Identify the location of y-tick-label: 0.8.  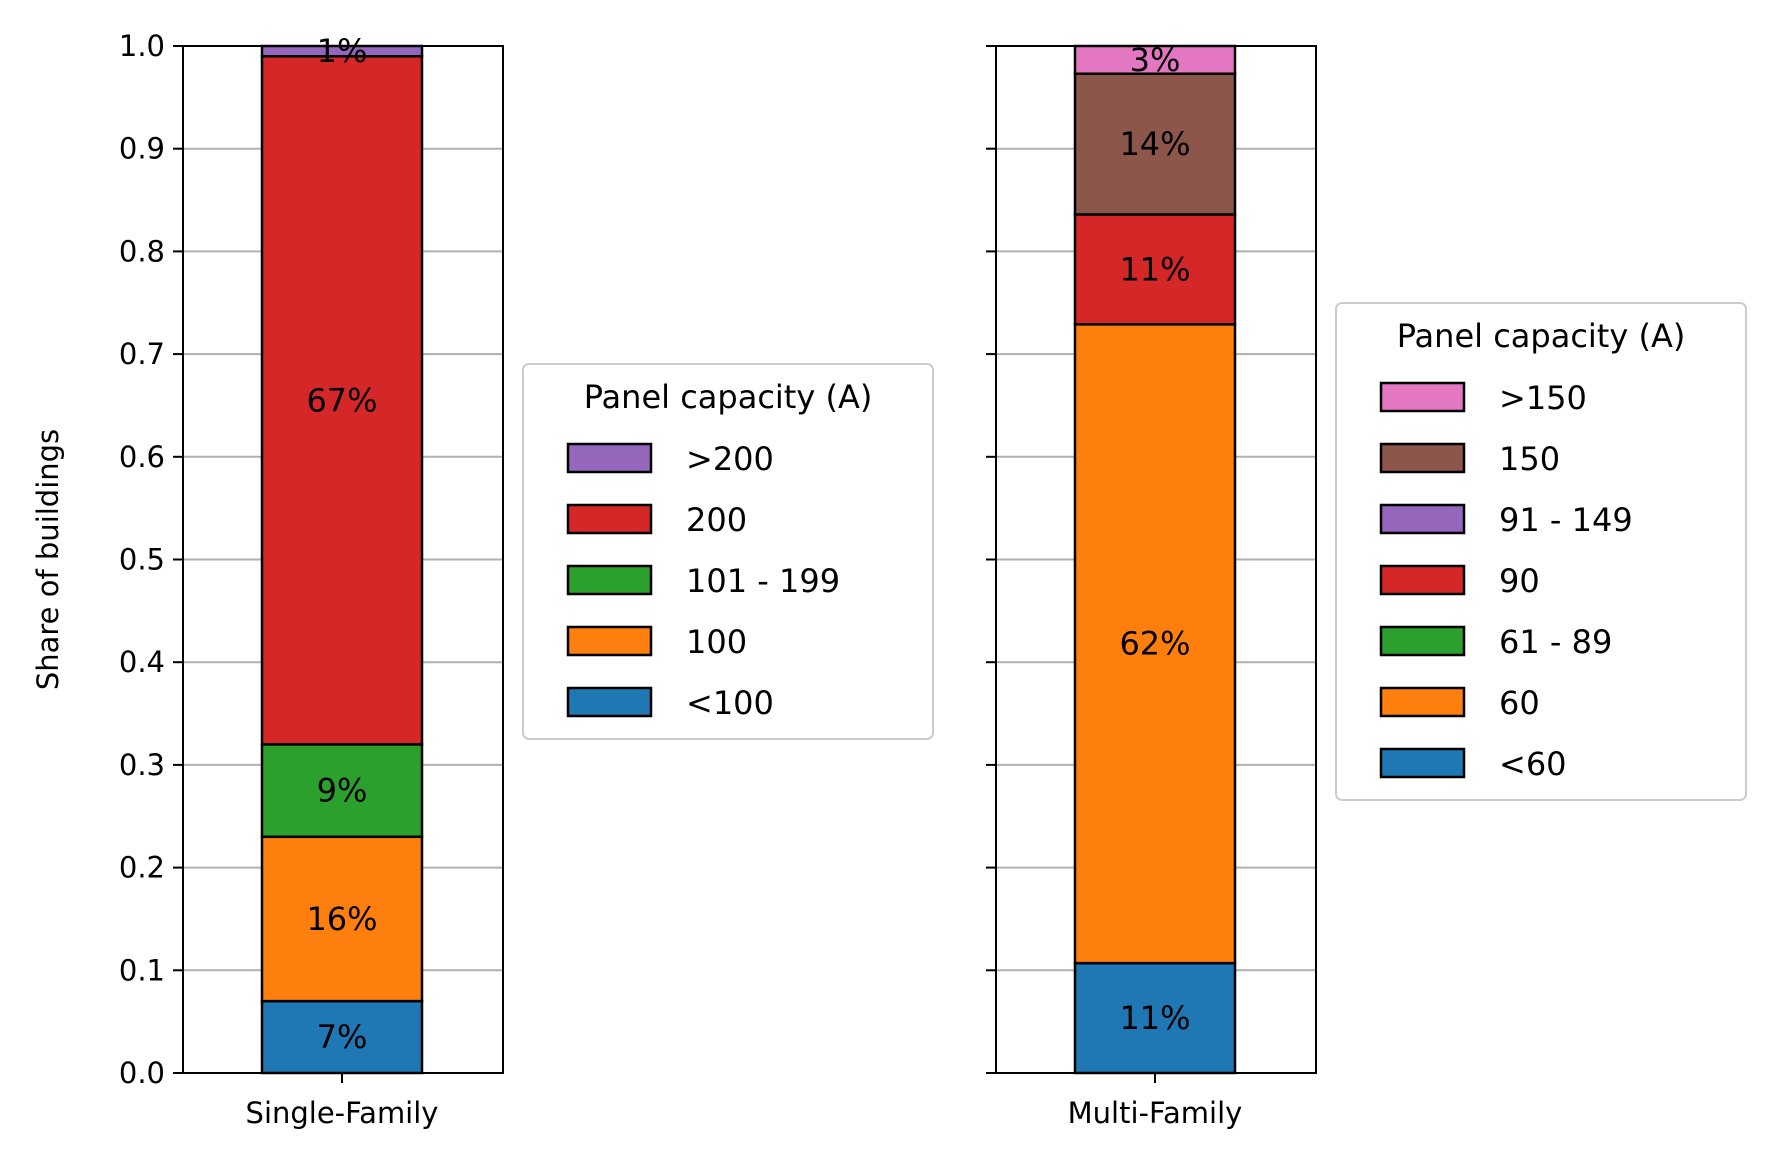
(142, 251).